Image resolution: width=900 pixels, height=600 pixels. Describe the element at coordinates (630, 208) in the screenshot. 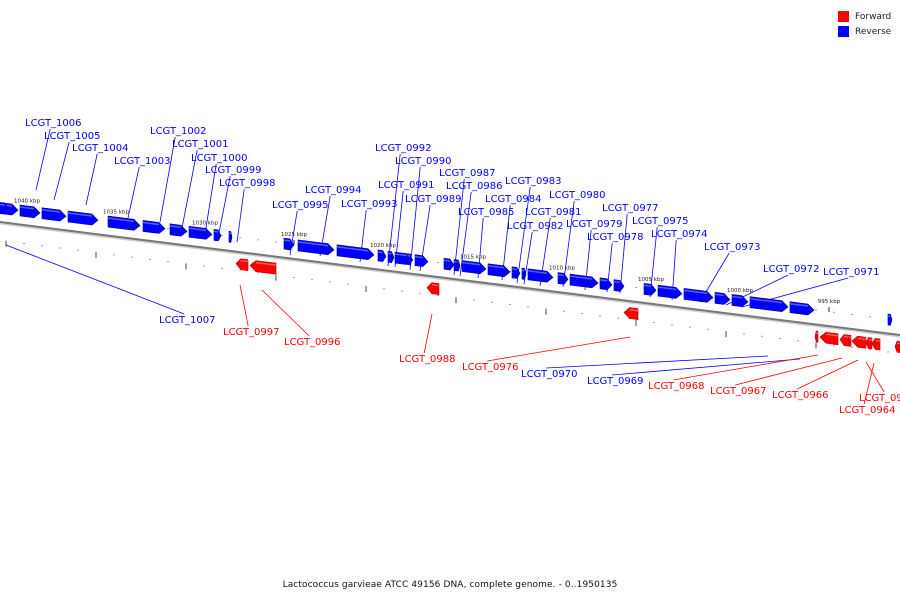

I see `gene-label: LCGT_0977` at that location.